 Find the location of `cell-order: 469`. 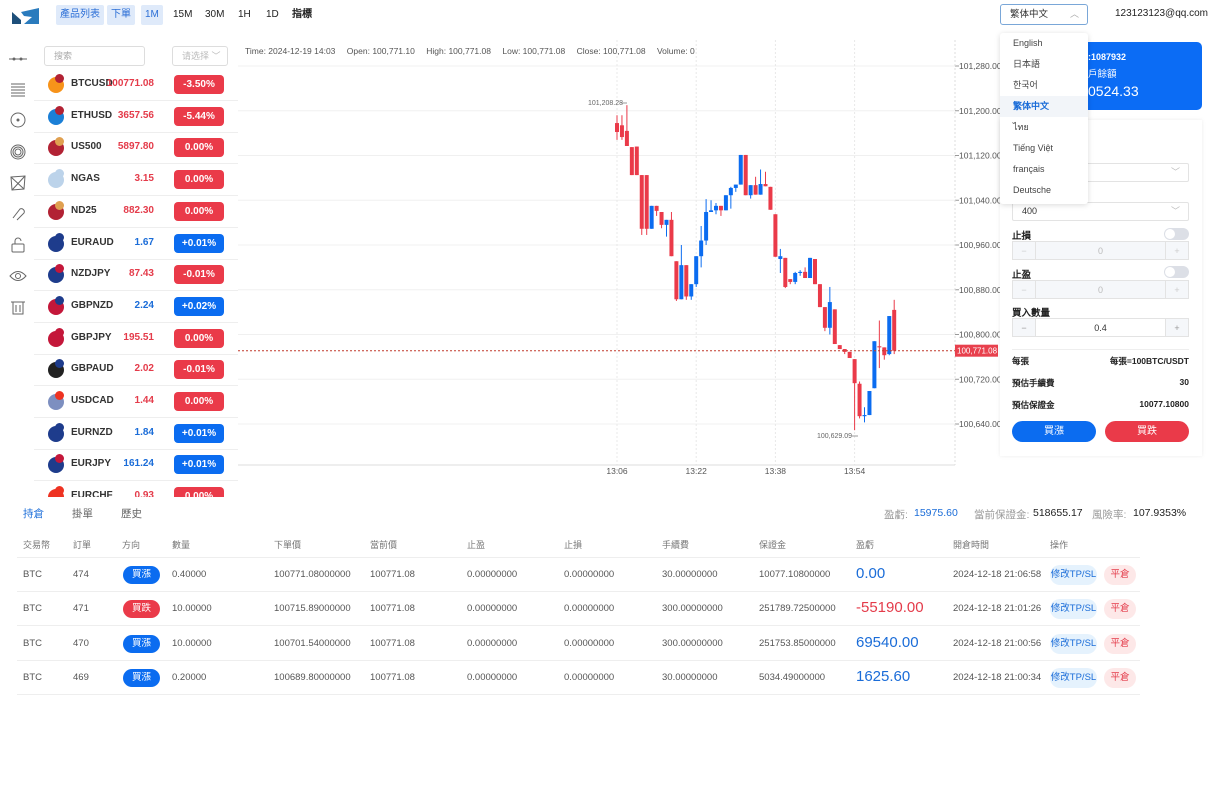

cell-order: 469 is located at coordinates (81, 677).